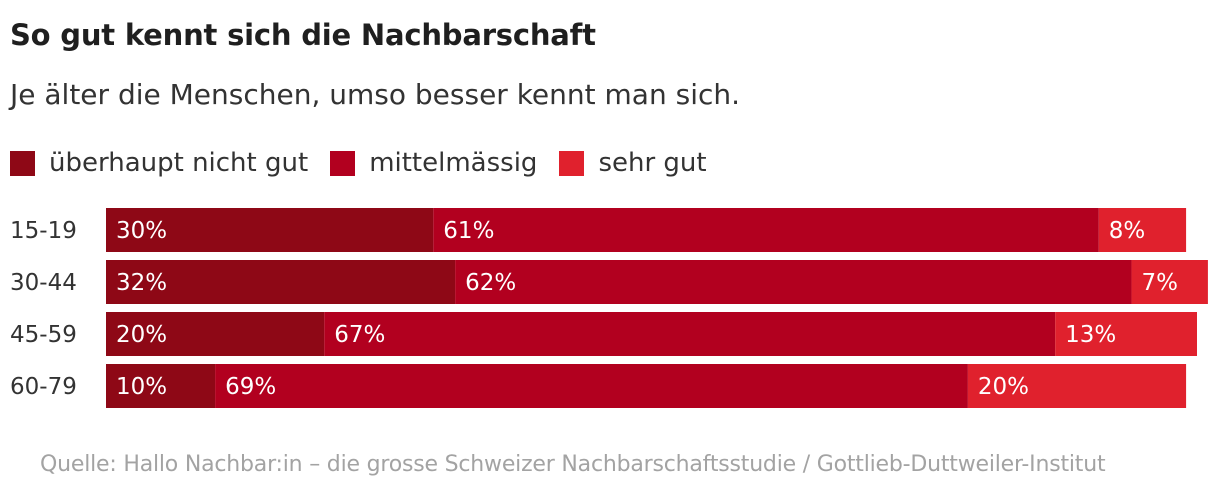 This screenshot has height=500, width=1220. Describe the element at coordinates (343, 163) in the screenshot. I see `legend-swatch-mittelmaessig` at that location.